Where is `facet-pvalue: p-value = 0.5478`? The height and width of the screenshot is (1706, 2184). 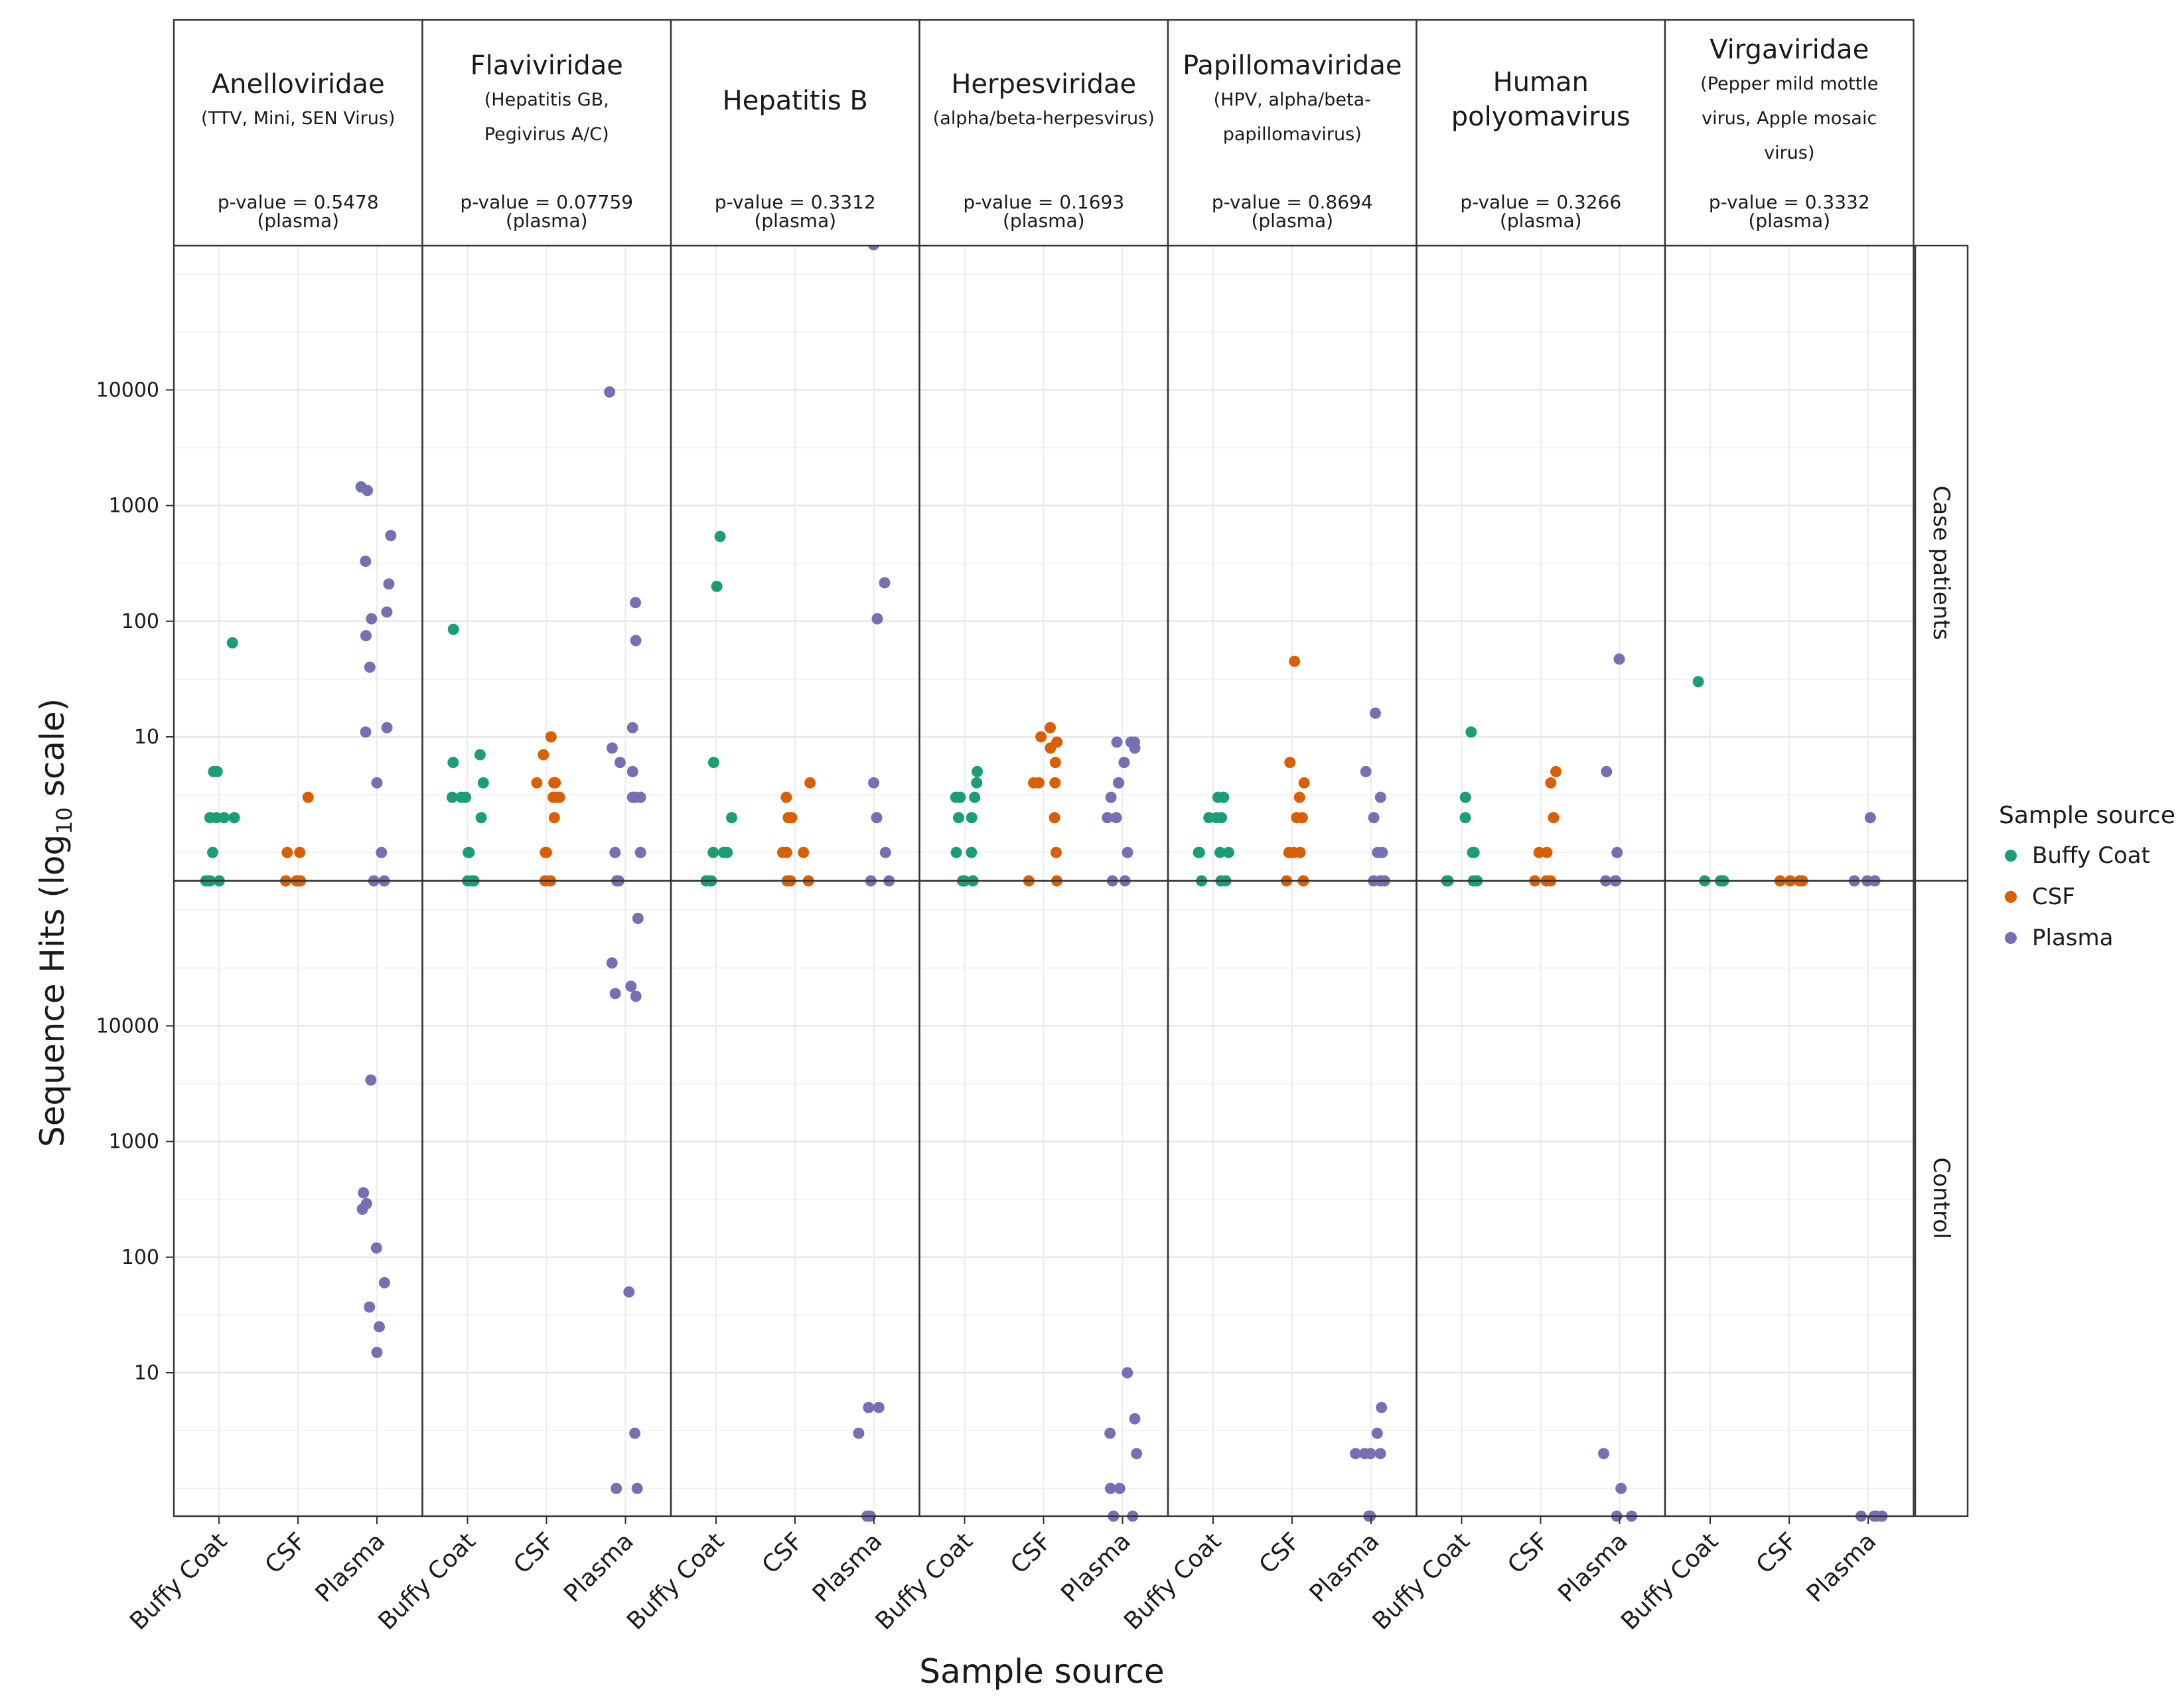 facet-pvalue: p-value = 0.5478 is located at coordinates (298, 202).